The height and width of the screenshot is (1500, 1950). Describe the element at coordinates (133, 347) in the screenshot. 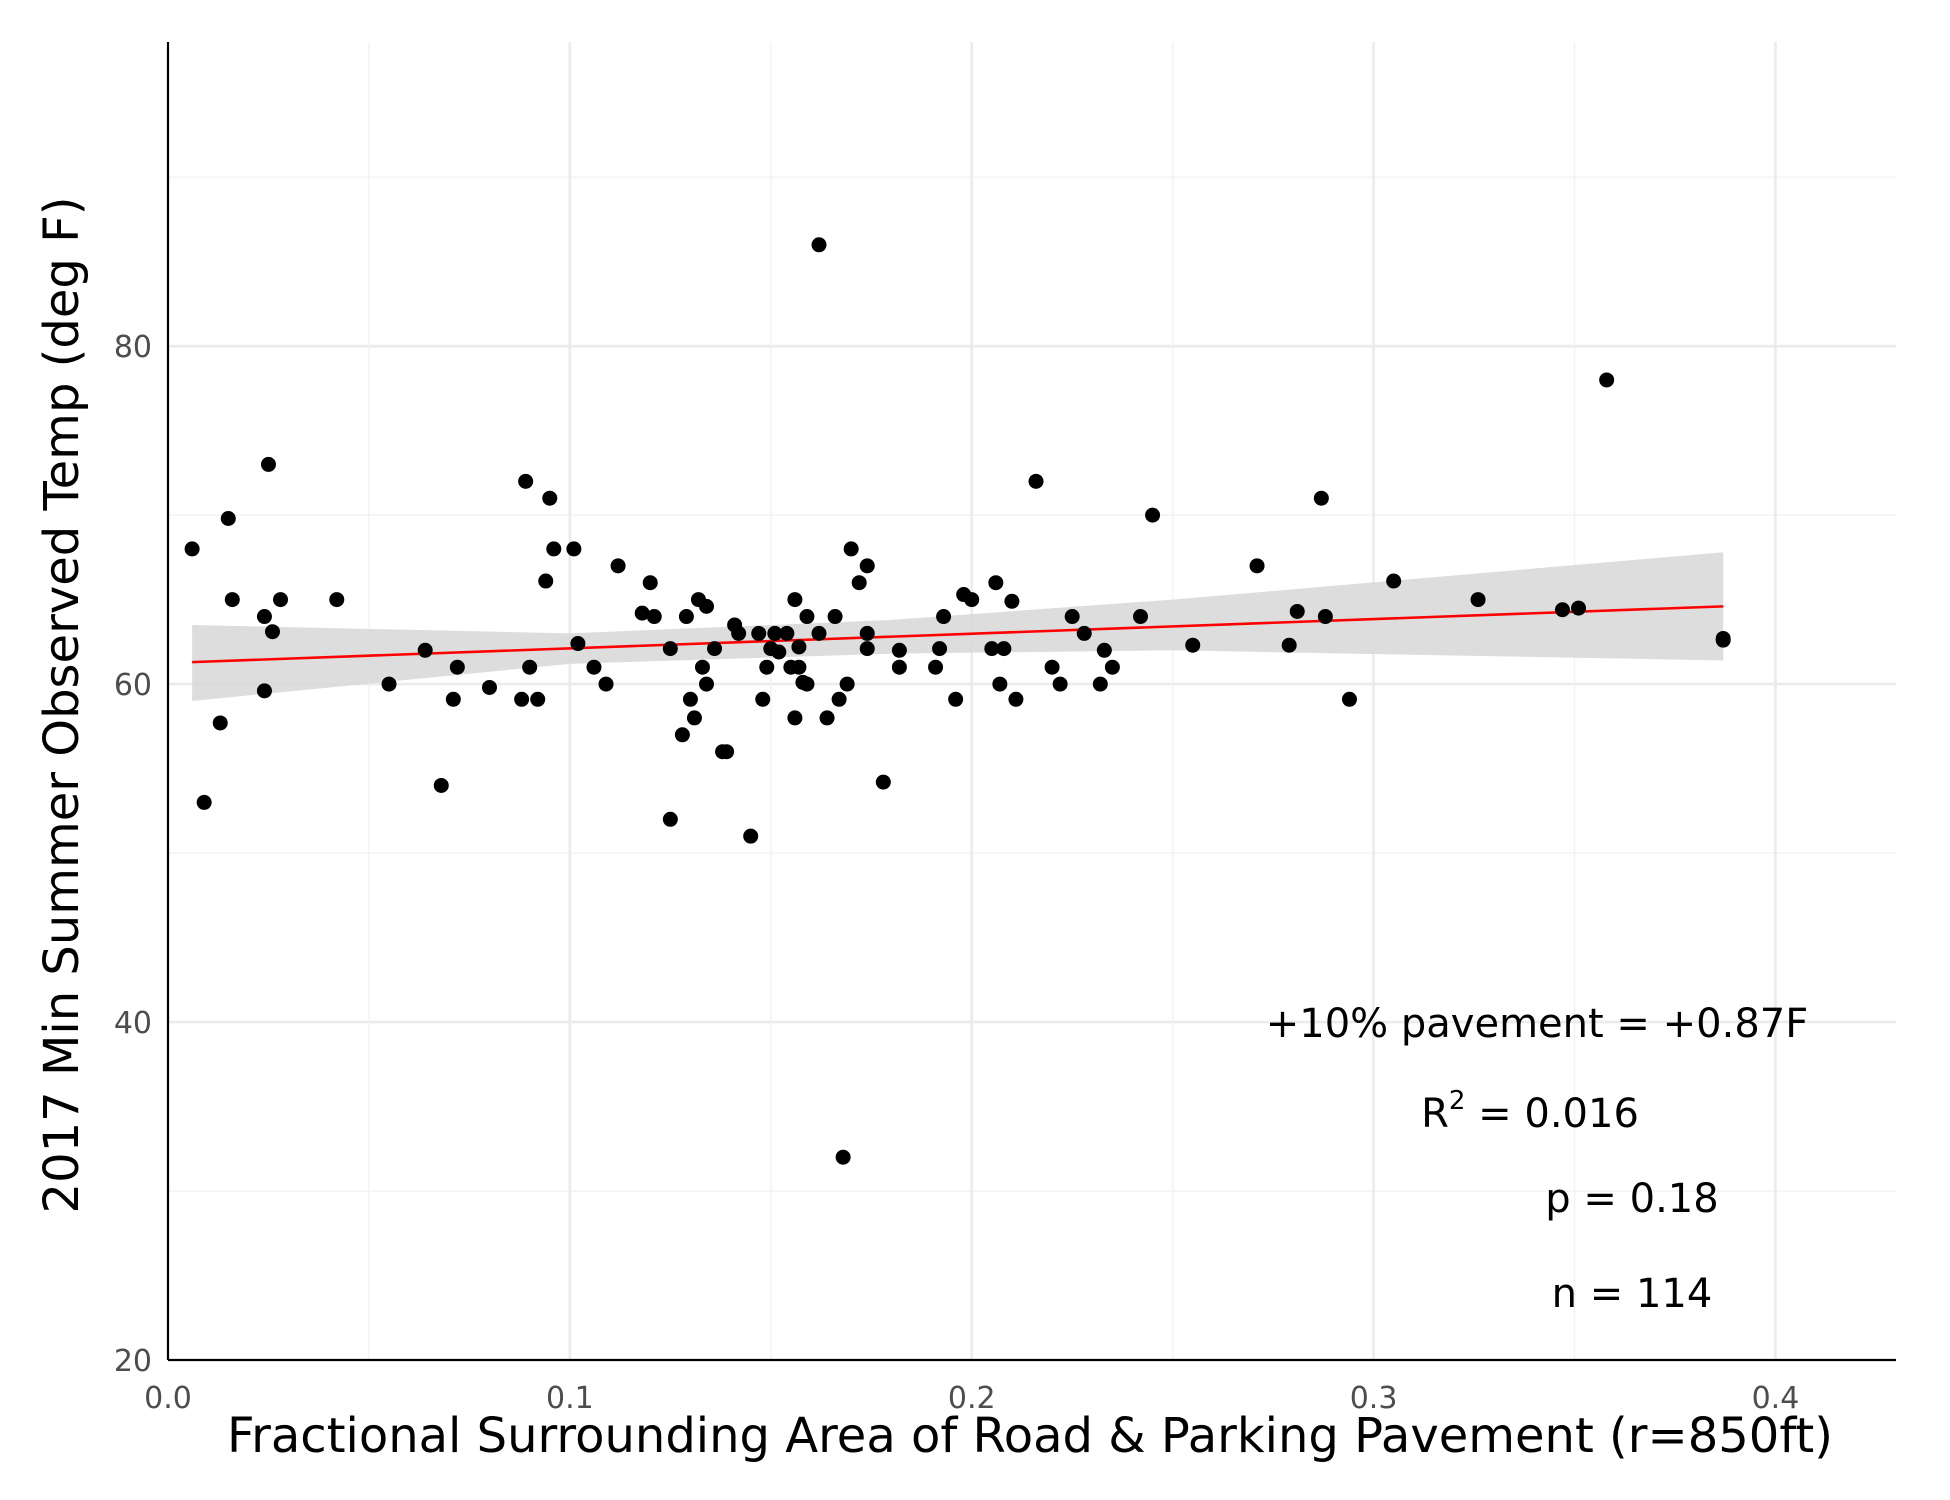

I see `y-tick-label: 80` at that location.